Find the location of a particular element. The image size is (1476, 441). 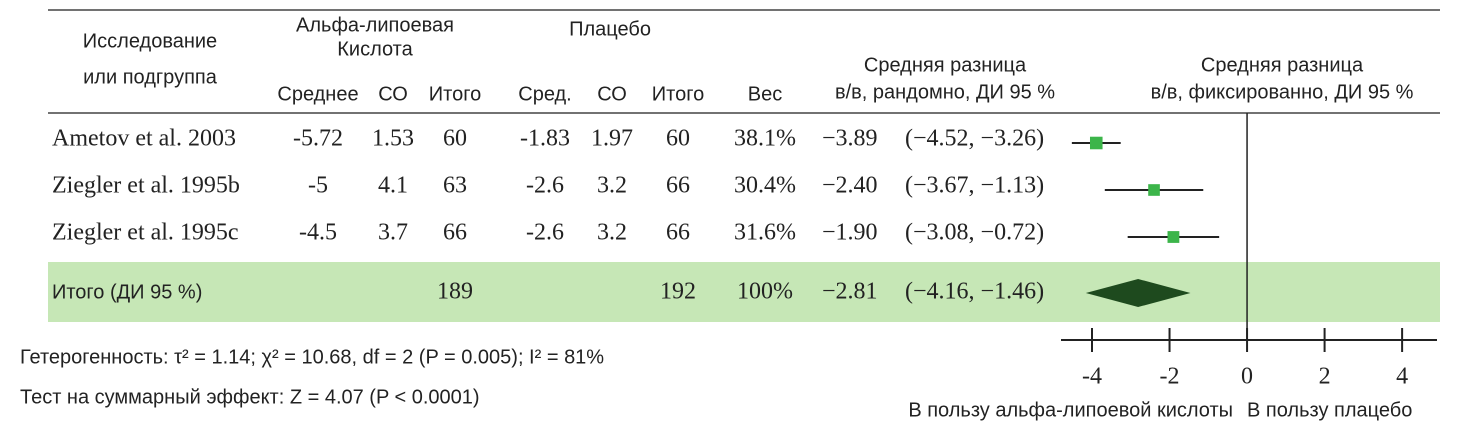

cell: 4.1 is located at coordinates (393, 186).